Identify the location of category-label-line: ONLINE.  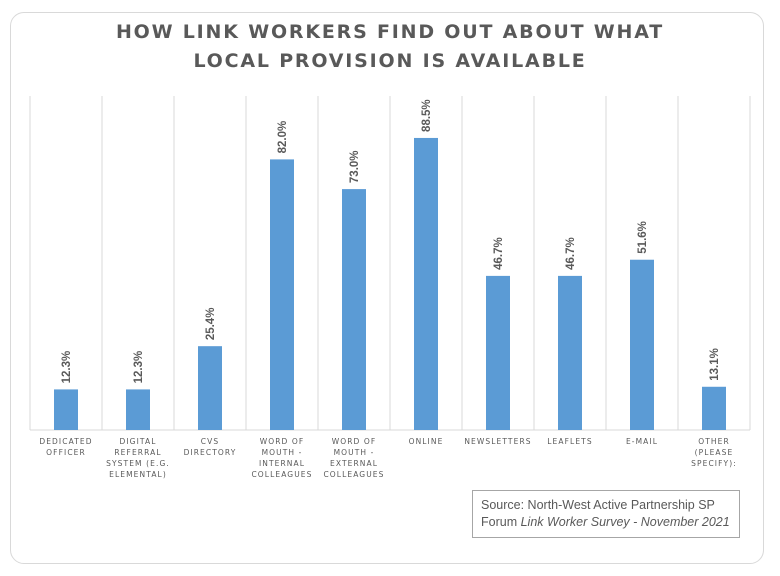
(426, 441).